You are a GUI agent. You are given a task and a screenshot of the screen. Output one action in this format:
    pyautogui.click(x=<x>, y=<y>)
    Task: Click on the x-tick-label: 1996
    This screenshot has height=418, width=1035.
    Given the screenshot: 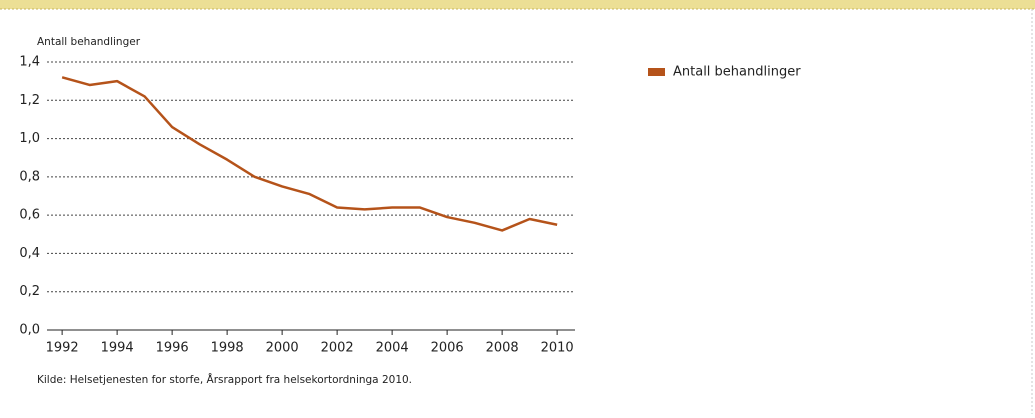 What is the action you would take?
    pyautogui.click(x=172, y=348)
    